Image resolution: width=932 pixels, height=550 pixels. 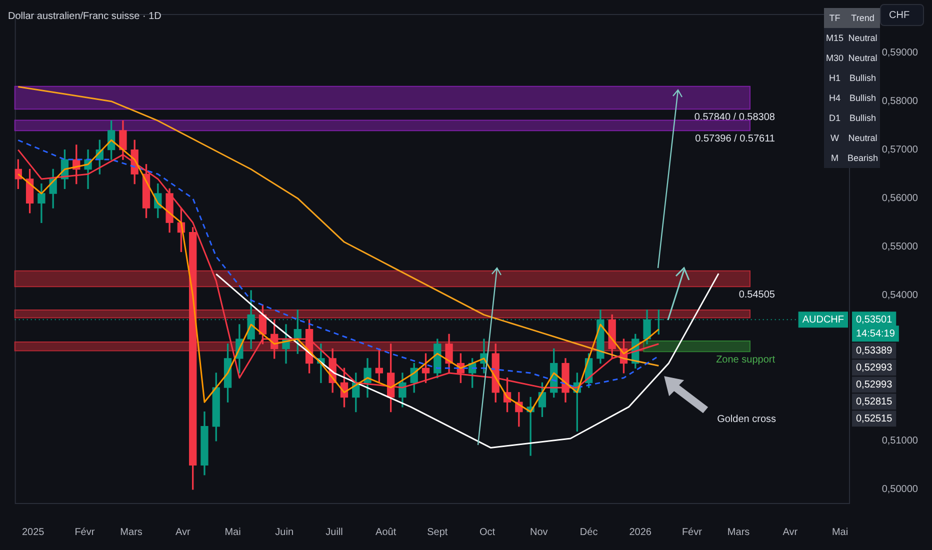 I want to click on x-tick-label: Nov, so click(x=539, y=532).